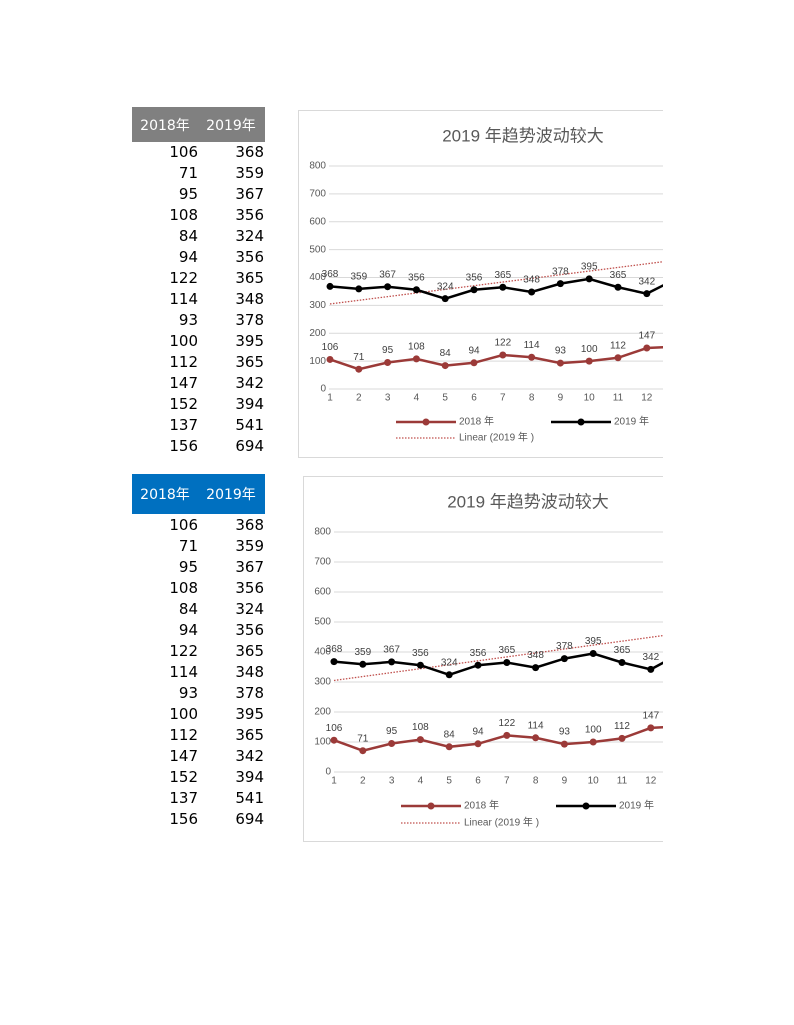 The width and height of the screenshot is (794, 1025). I want to click on data-label: 114, so click(536, 725).